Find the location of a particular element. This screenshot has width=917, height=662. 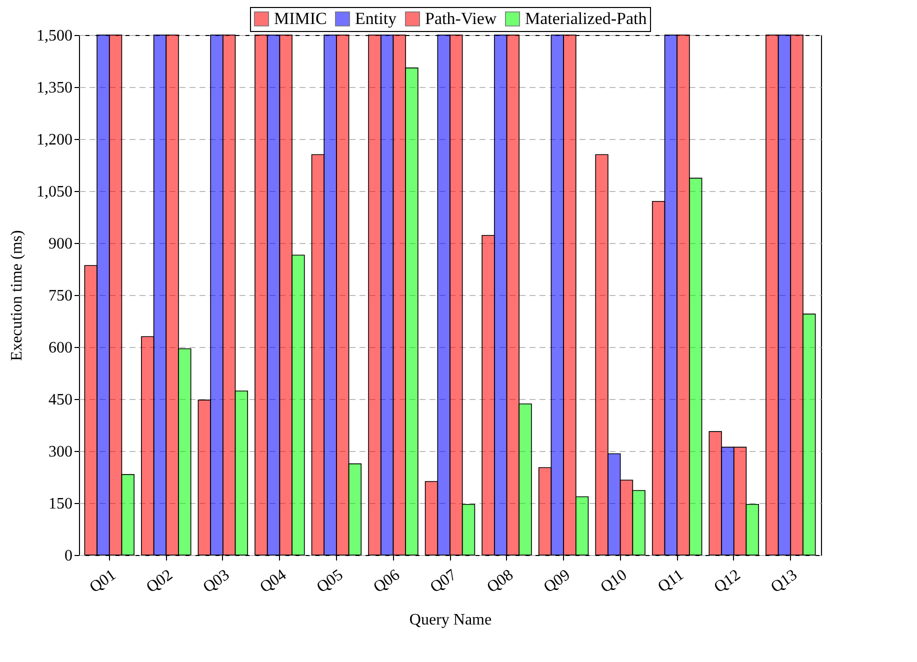

legend-label: MIMIC is located at coordinates (300, 18).